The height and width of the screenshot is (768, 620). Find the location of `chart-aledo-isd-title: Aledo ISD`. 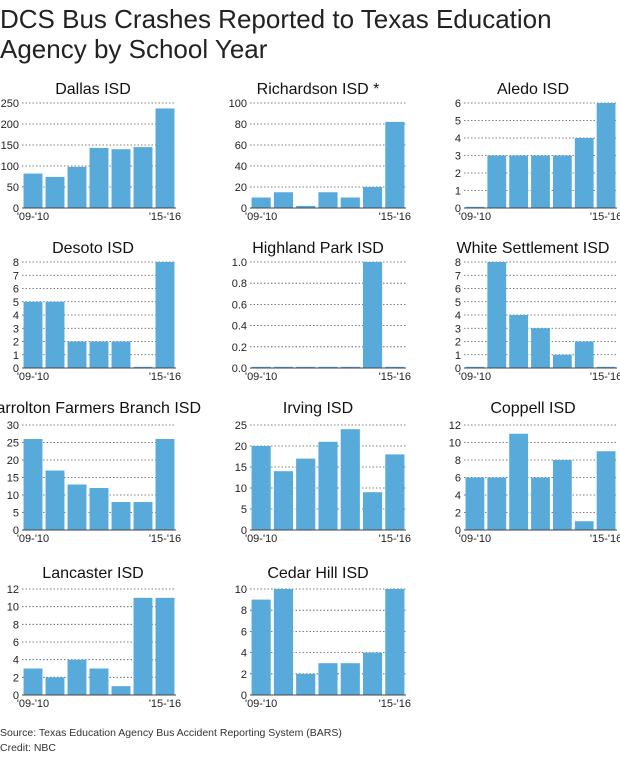

chart-aledo-isd-title: Aledo ISD is located at coordinates (533, 89).